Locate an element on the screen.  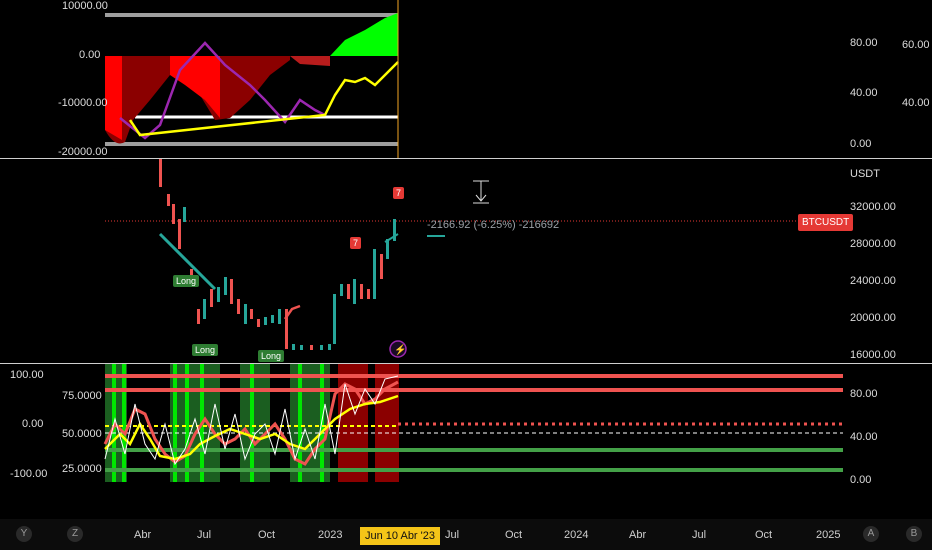
price-axis-4: 20000.00 is located at coordinates (873, 318).